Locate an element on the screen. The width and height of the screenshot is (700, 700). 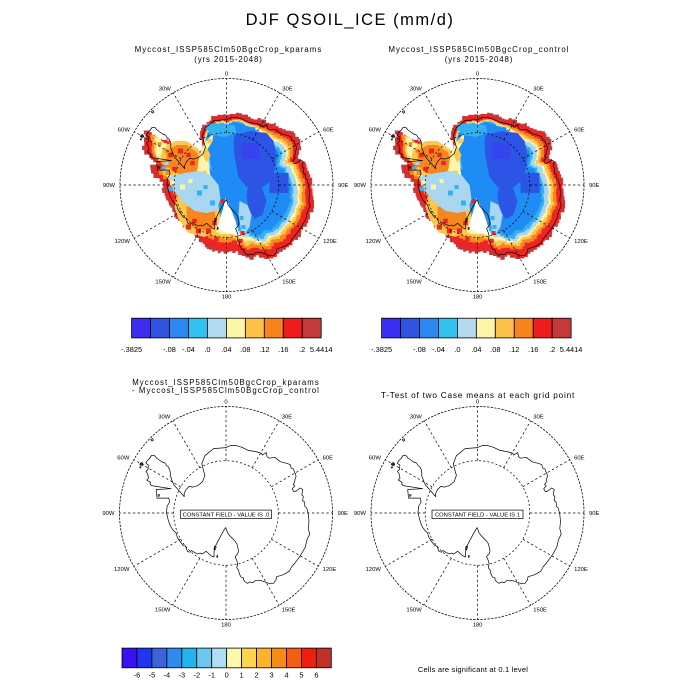
svg-text: 1 is located at coordinates (242, 675).